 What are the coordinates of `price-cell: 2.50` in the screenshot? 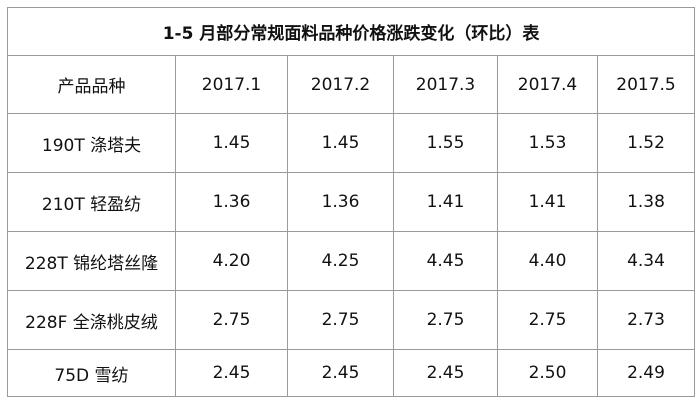 It's located at (547, 373).